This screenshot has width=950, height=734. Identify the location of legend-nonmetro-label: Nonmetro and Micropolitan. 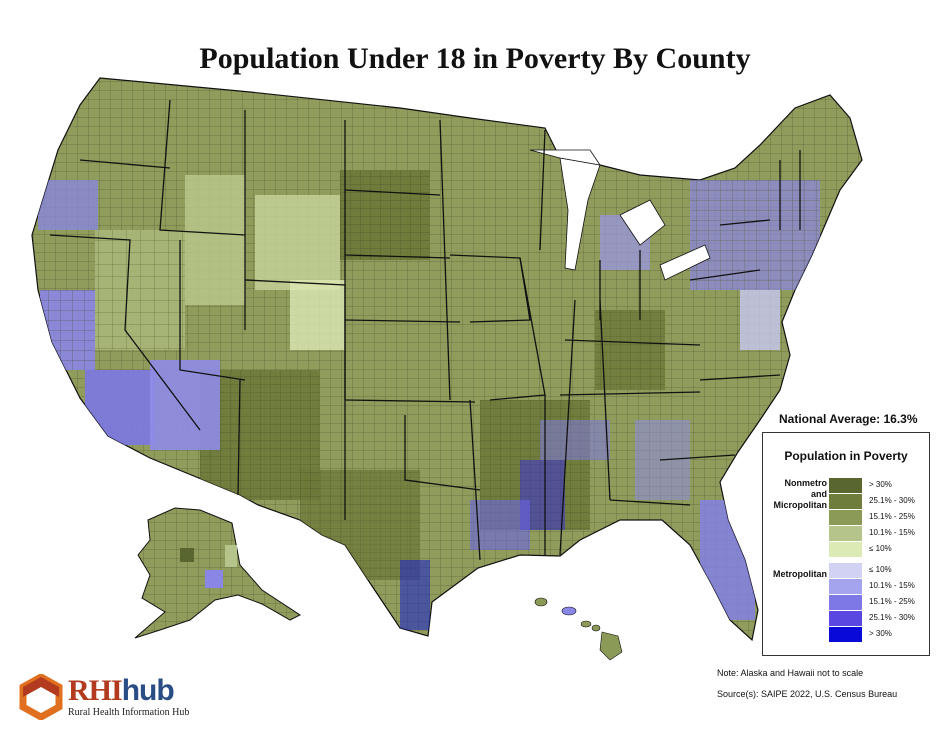
(800, 494).